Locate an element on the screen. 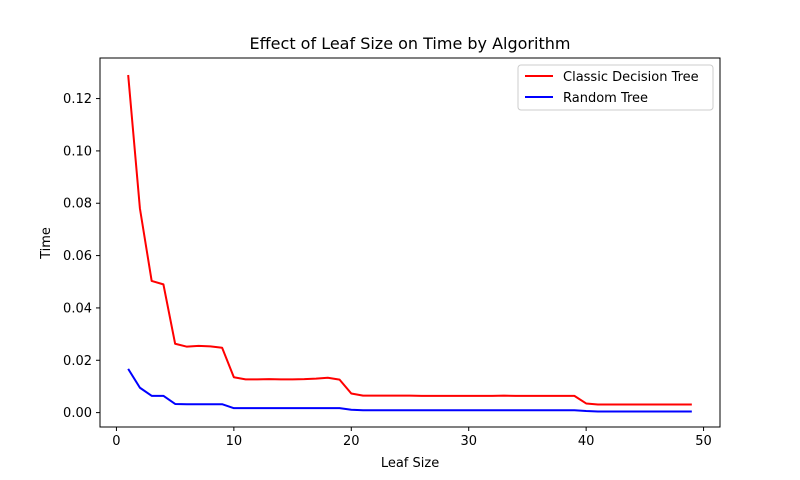 The image size is (800, 480). chart-title: Effect of Leaf Size on Time by Algorithm is located at coordinates (410, 43).